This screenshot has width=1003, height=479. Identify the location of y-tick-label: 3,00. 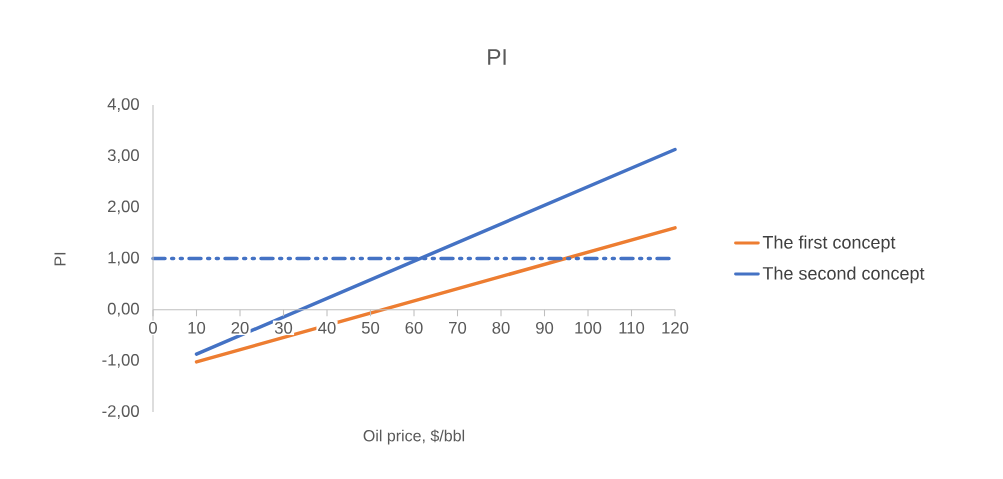
(123, 156).